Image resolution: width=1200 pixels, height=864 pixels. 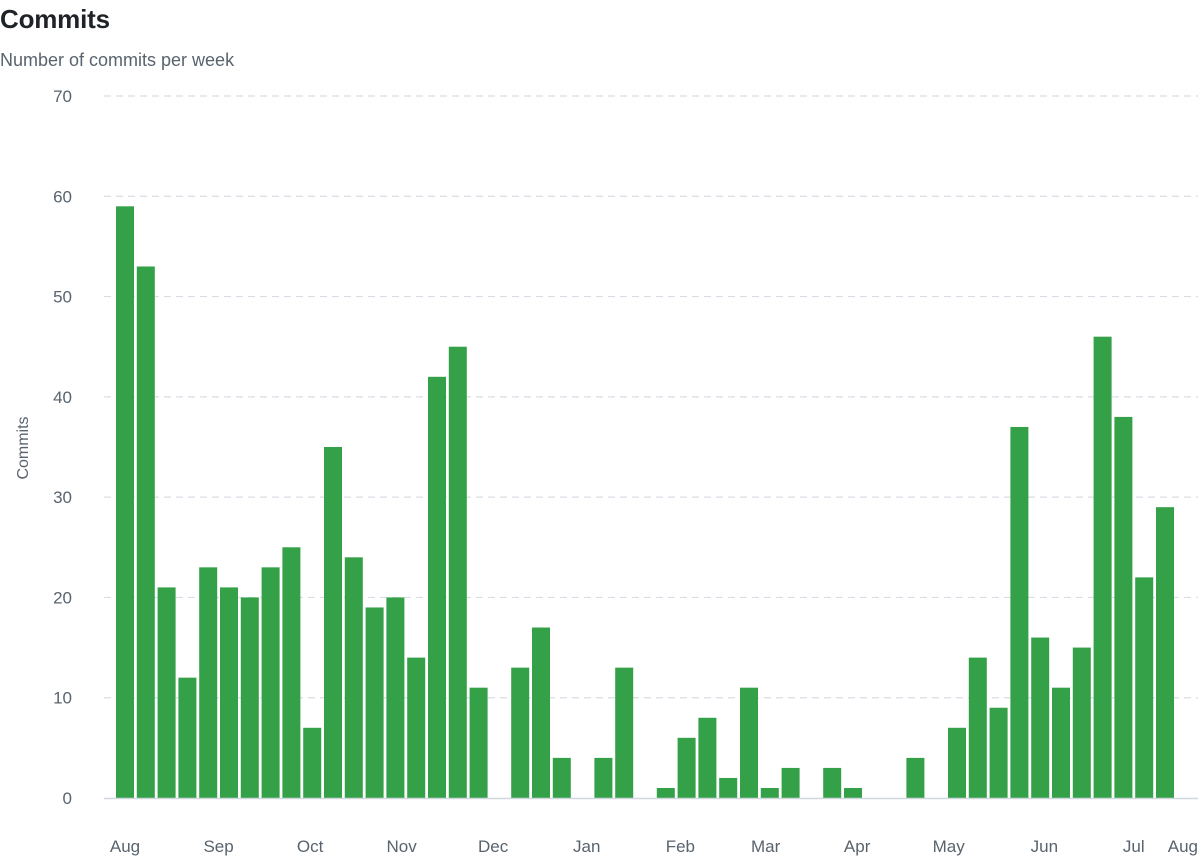 What do you see at coordinates (62, 397) in the screenshot?
I see `y-tick-label: 40` at bounding box center [62, 397].